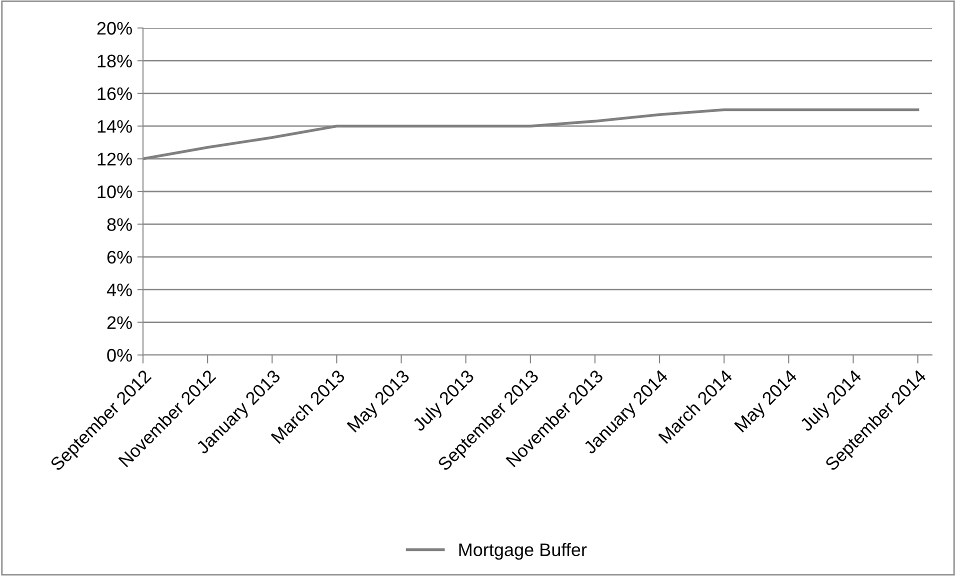  Describe the element at coordinates (119, 224) in the screenshot. I see `y-tick-label: 8%` at that location.